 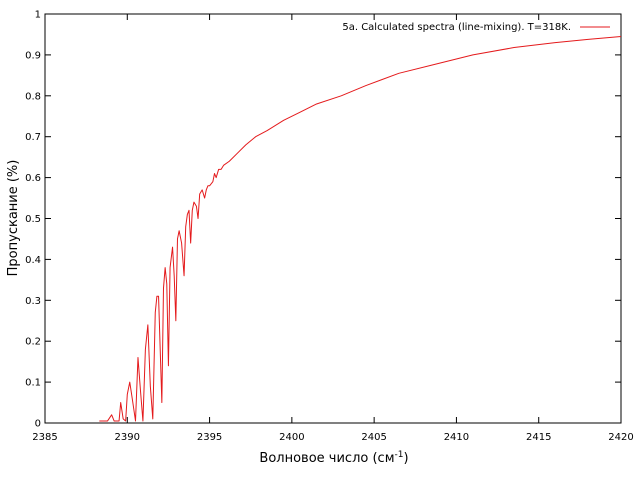 What do you see at coordinates (13, 218) in the screenshot?
I see `y-axis-title: Пропускание (%)` at bounding box center [13, 218].